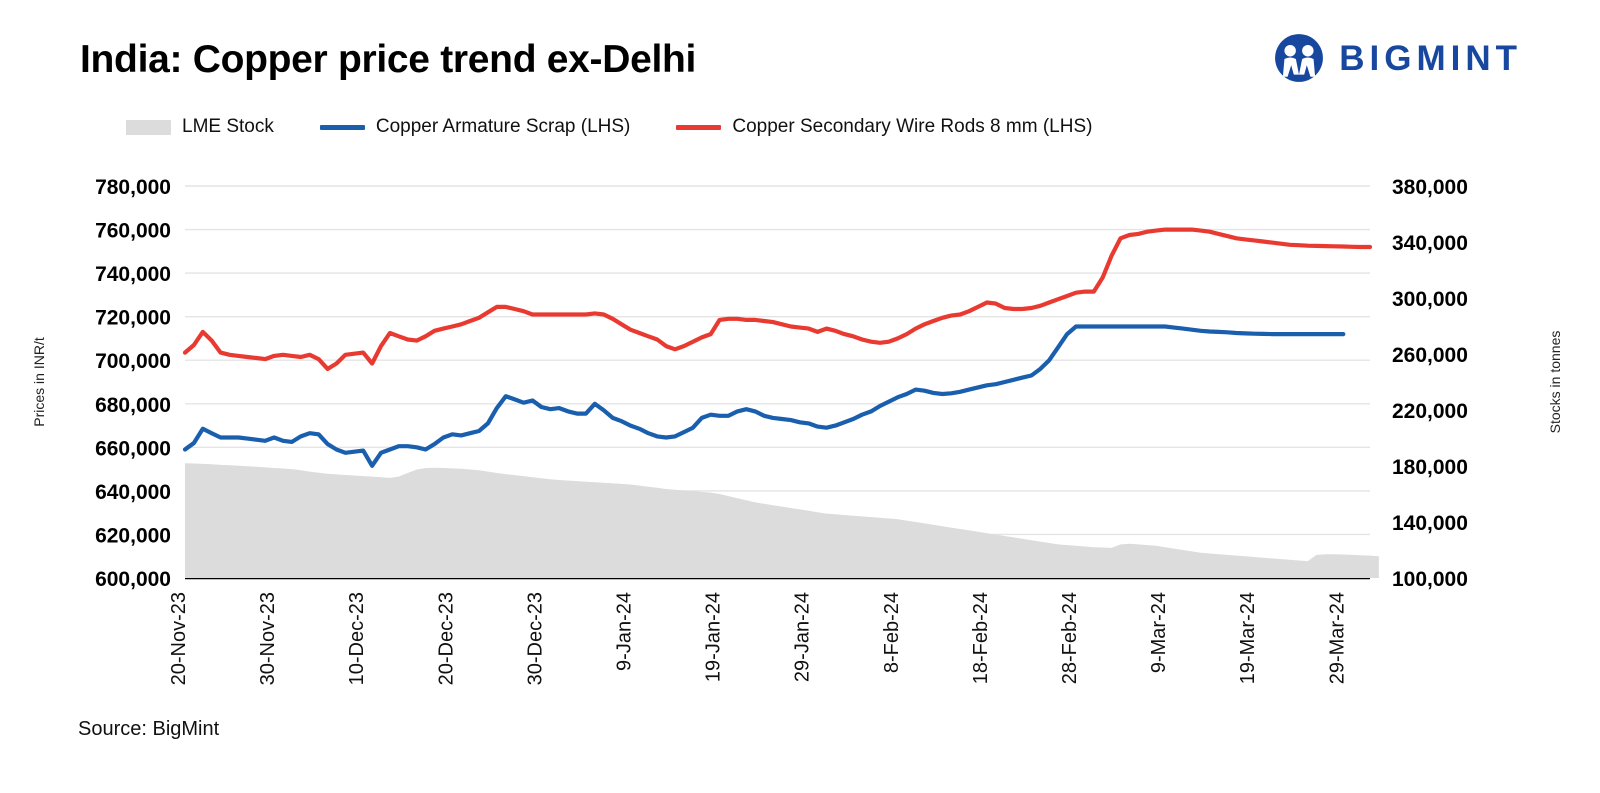  I want to click on y-axis-tick-left: 740,000, so click(133, 274).